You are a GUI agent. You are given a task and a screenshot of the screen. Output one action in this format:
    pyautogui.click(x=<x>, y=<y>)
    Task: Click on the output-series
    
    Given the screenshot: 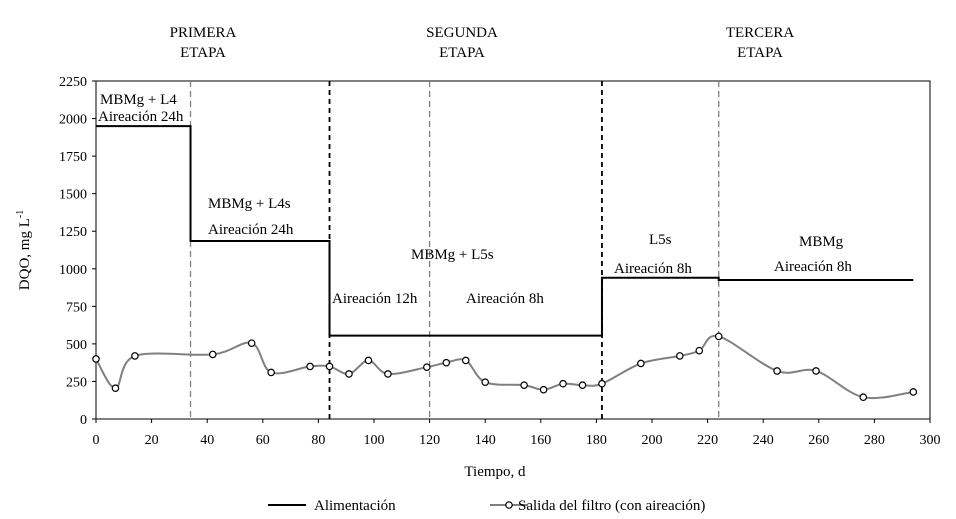 What is the action you would take?
    pyautogui.click(x=505, y=367)
    